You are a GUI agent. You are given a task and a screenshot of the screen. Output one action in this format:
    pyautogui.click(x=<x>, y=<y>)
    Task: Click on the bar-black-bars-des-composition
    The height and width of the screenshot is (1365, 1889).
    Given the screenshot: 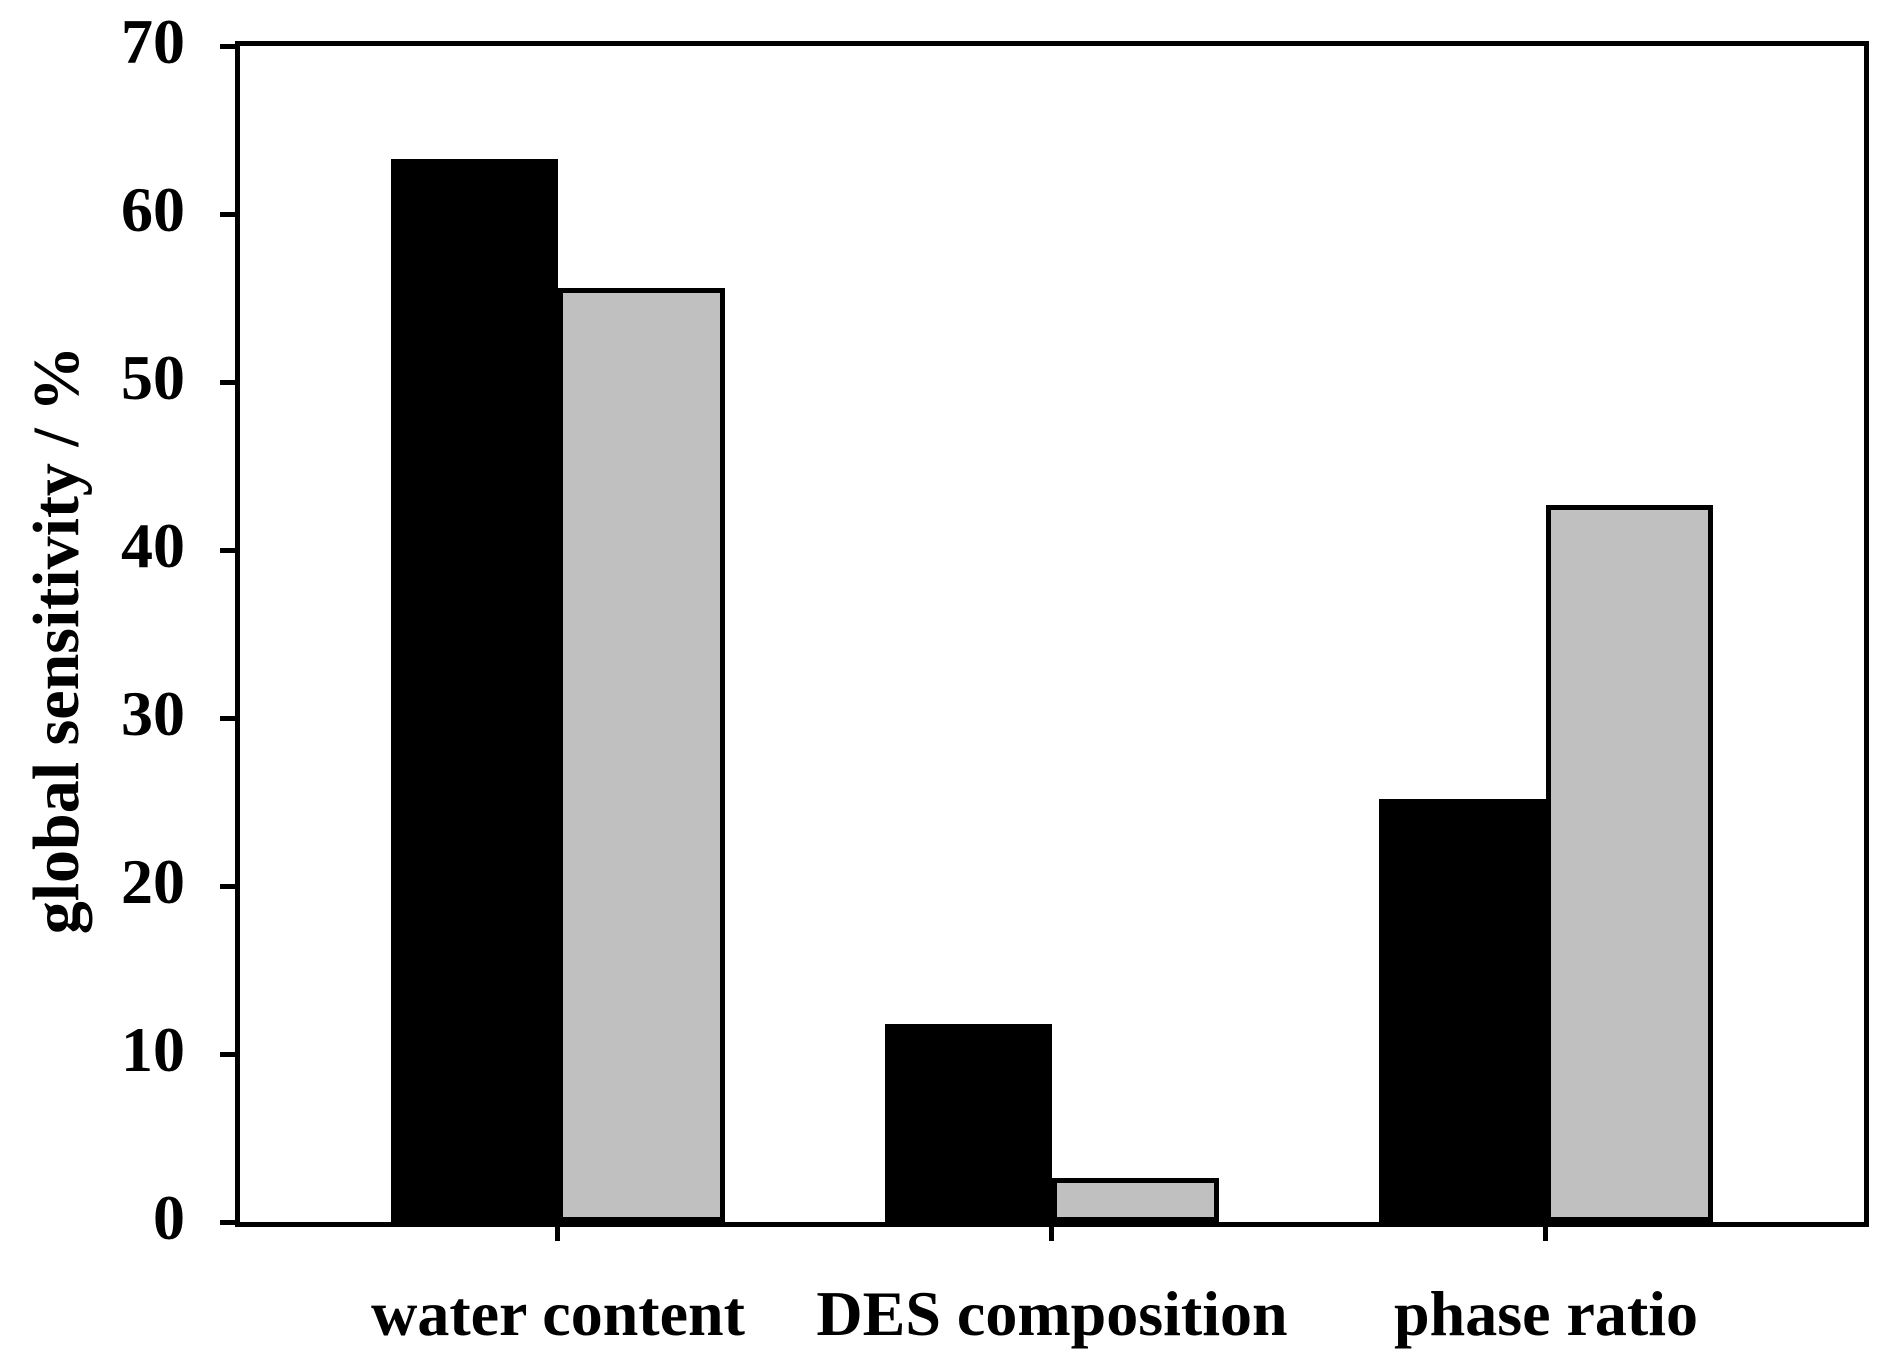 What is the action you would take?
    pyautogui.click(x=968, y=1123)
    